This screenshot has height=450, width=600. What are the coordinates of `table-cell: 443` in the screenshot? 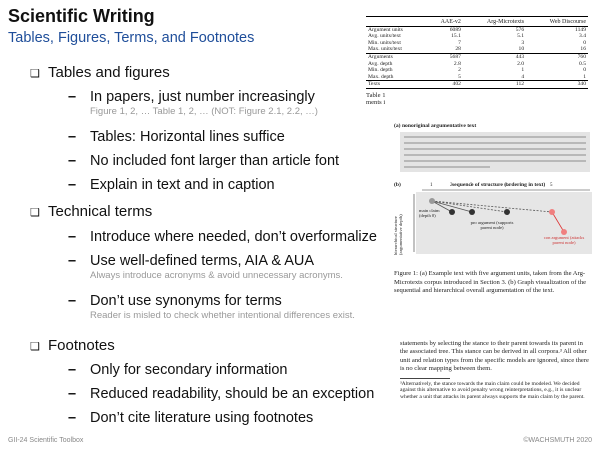 It's located at (520, 56).